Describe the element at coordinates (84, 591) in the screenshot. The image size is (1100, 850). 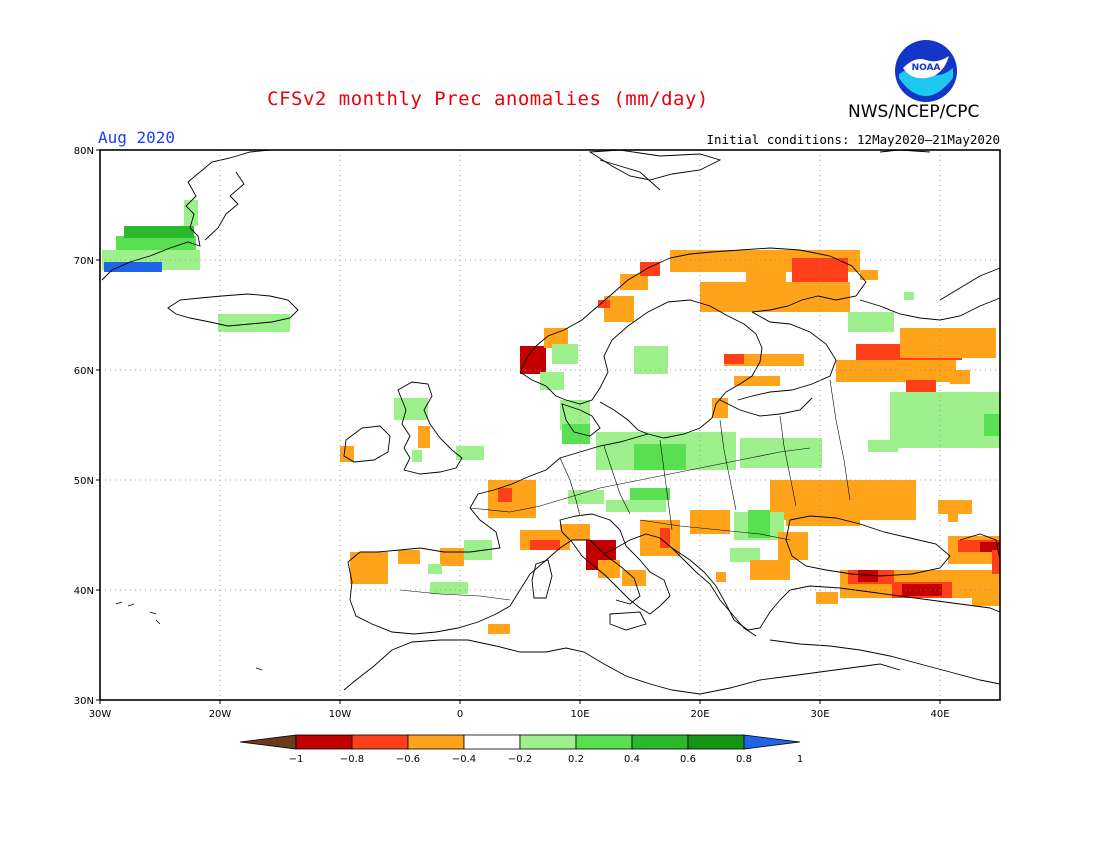
I see `lat-tick-label: 40N` at that location.